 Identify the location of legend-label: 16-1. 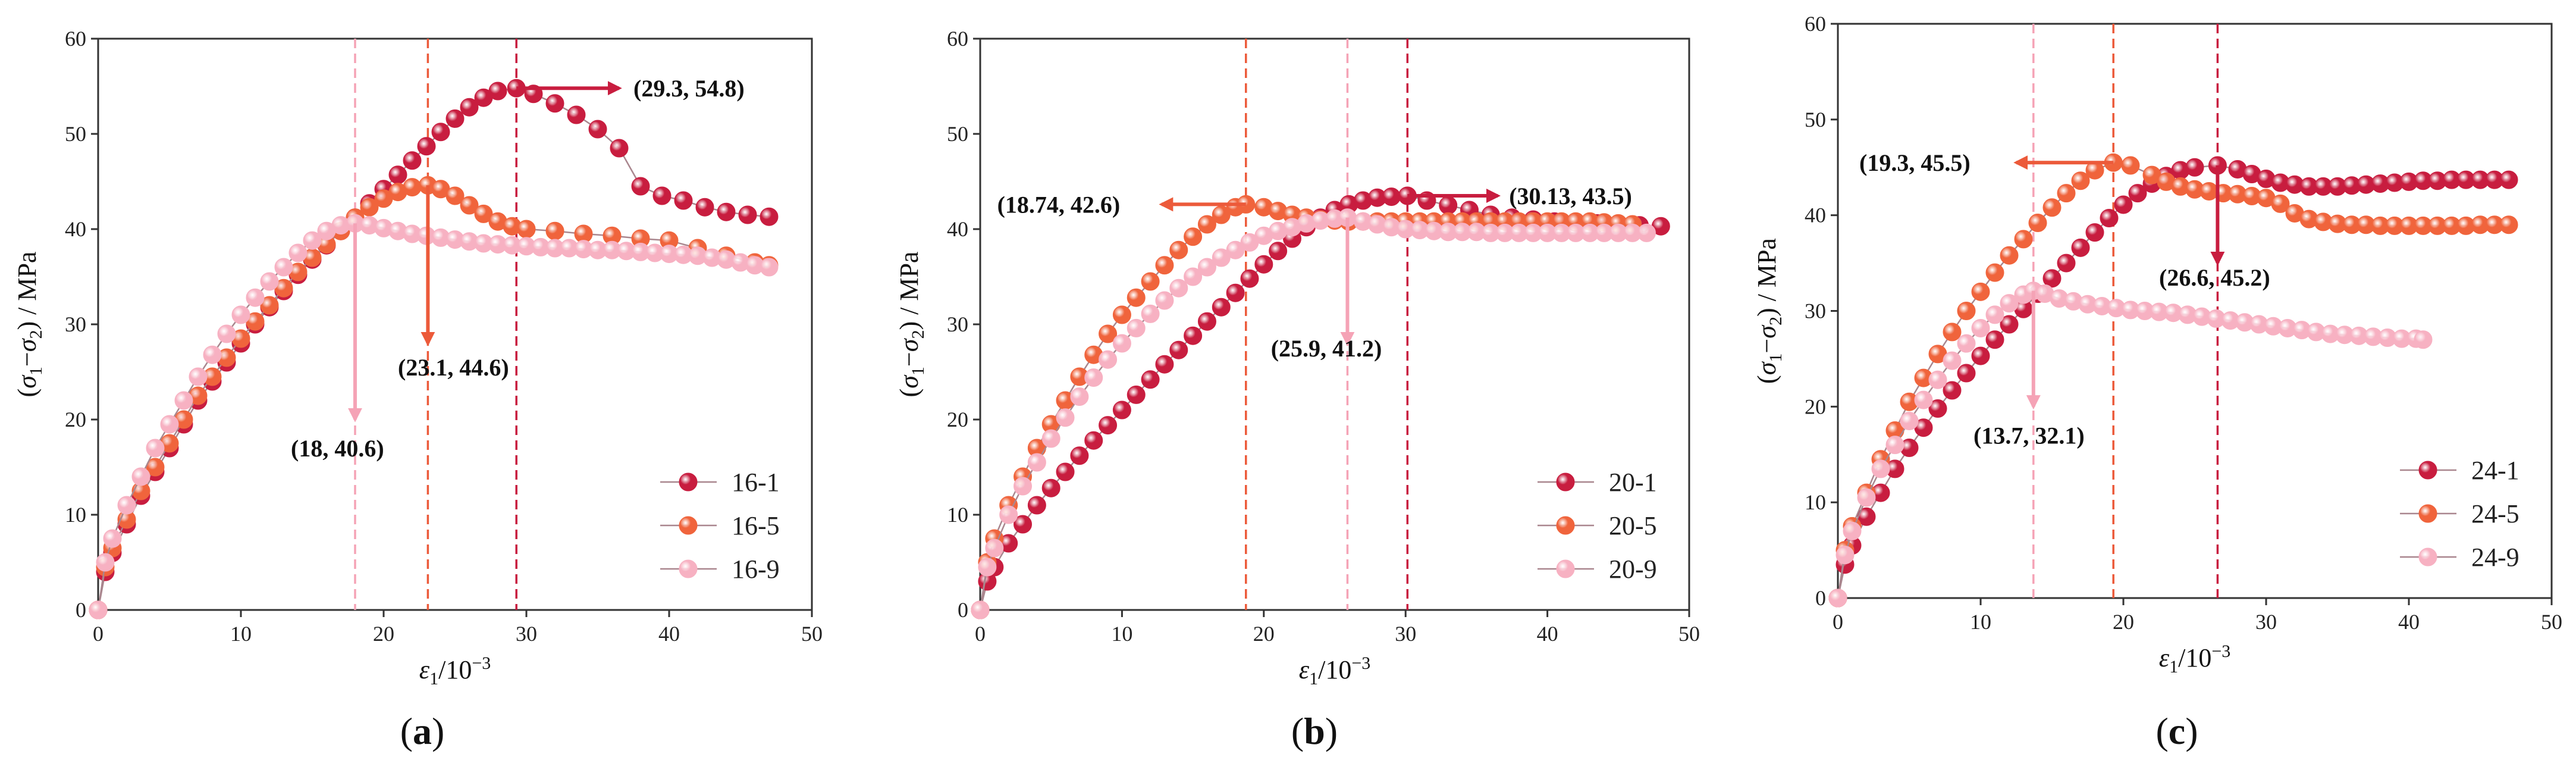
(756, 482).